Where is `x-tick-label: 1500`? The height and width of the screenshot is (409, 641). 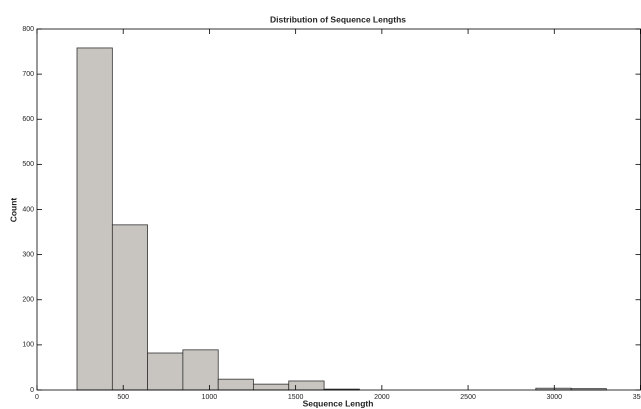 x-tick-label: 1500 is located at coordinates (296, 397).